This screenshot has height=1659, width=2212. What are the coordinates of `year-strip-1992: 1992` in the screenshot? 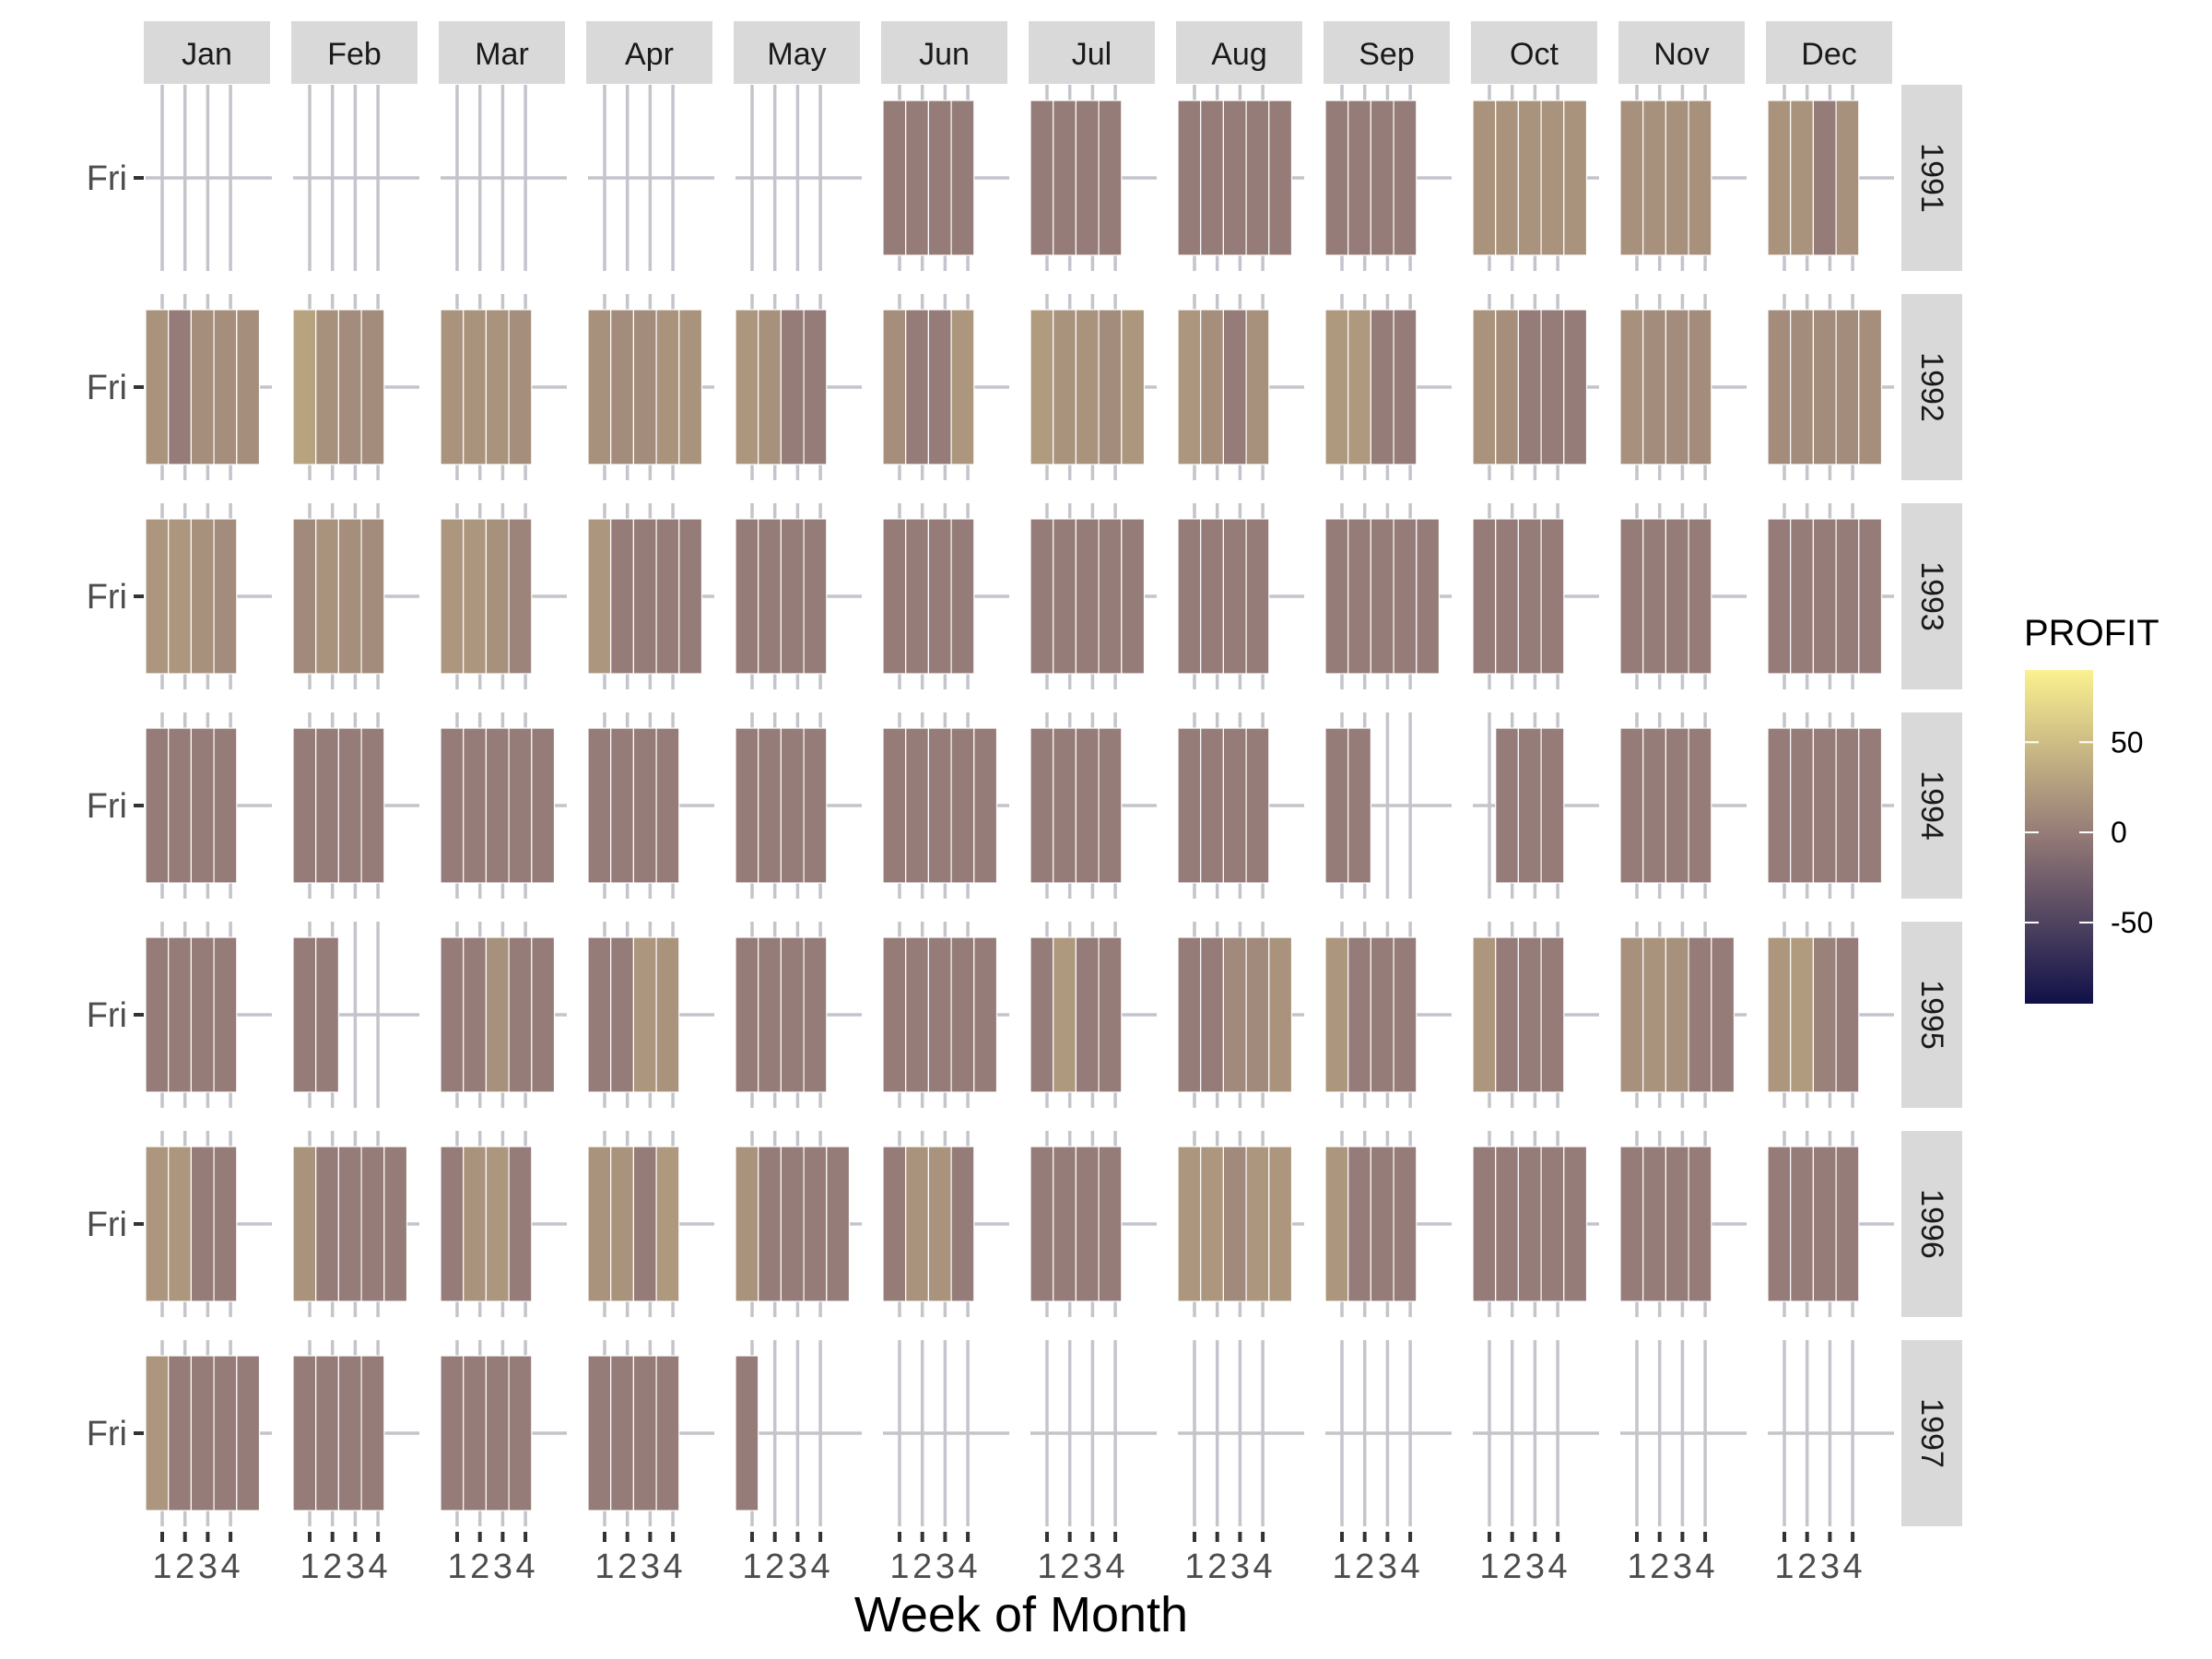 It's located at (1931, 387).